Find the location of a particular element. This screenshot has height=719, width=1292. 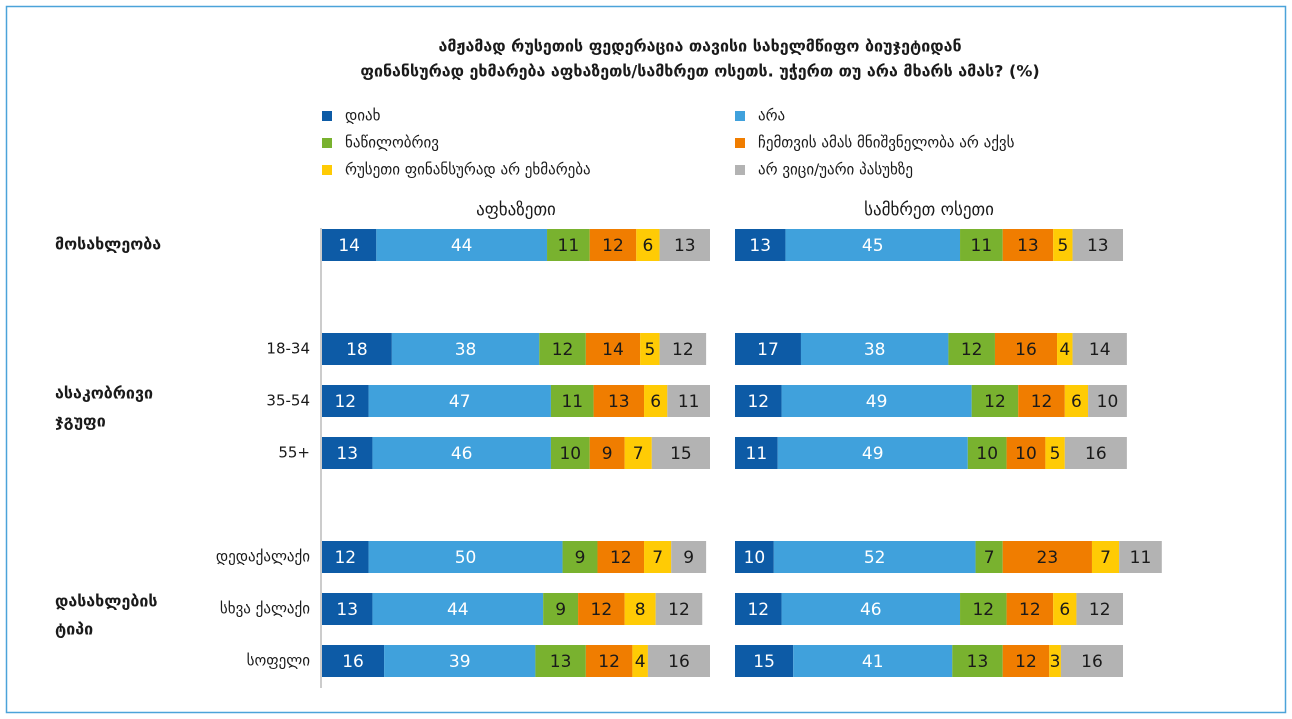

data-label: 23 is located at coordinates (1048, 558).